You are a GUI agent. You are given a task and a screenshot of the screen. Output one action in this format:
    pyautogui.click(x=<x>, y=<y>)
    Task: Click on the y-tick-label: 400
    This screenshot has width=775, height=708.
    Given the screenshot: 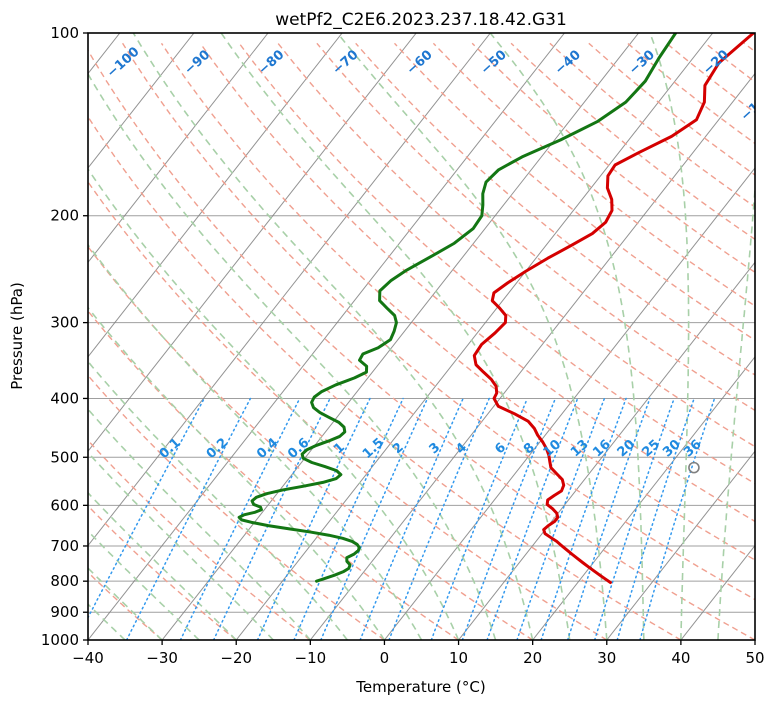 What is the action you would take?
    pyautogui.click(x=64, y=398)
    